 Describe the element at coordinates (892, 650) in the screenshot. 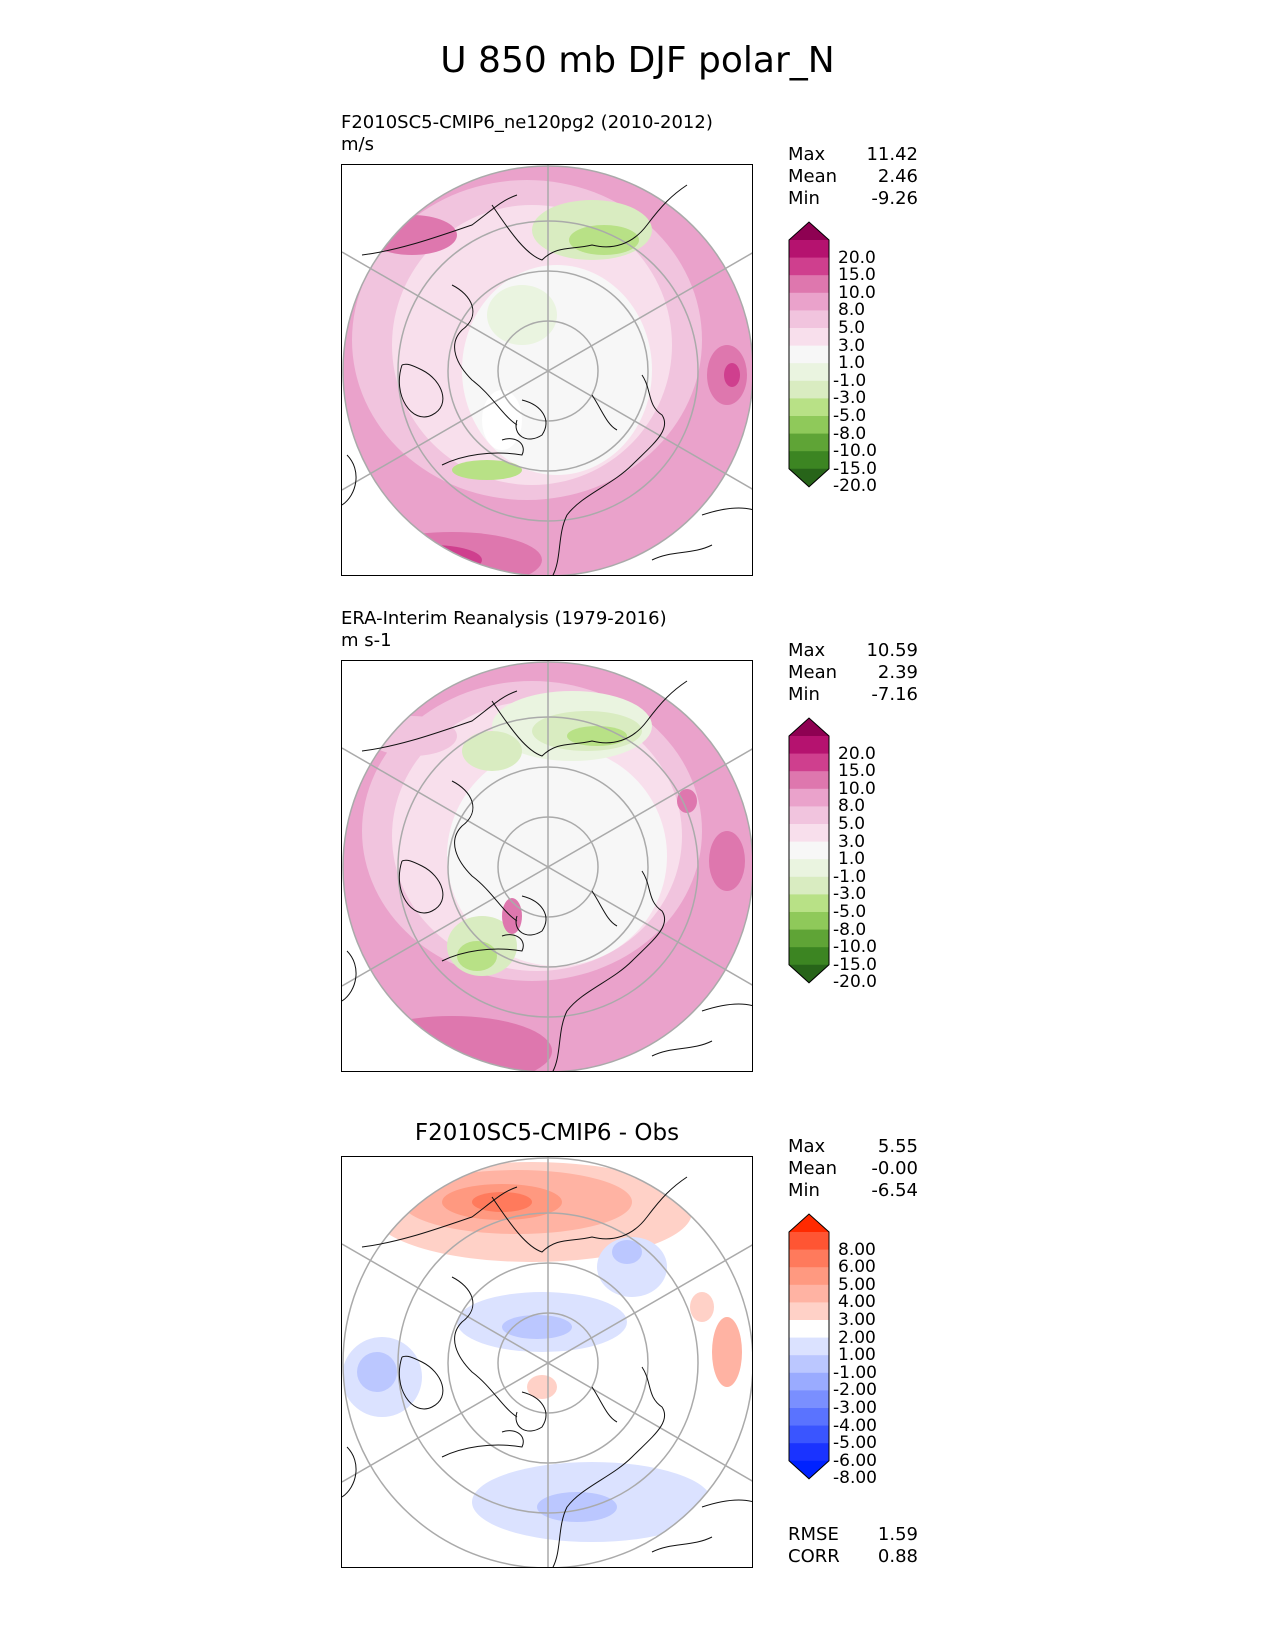

I see `max-value: 10.59` at that location.